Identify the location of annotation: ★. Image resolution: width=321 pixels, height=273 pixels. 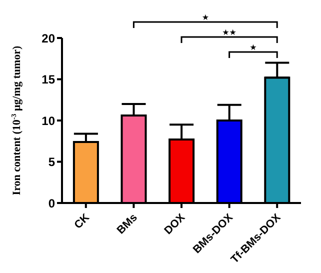
(253, 47).